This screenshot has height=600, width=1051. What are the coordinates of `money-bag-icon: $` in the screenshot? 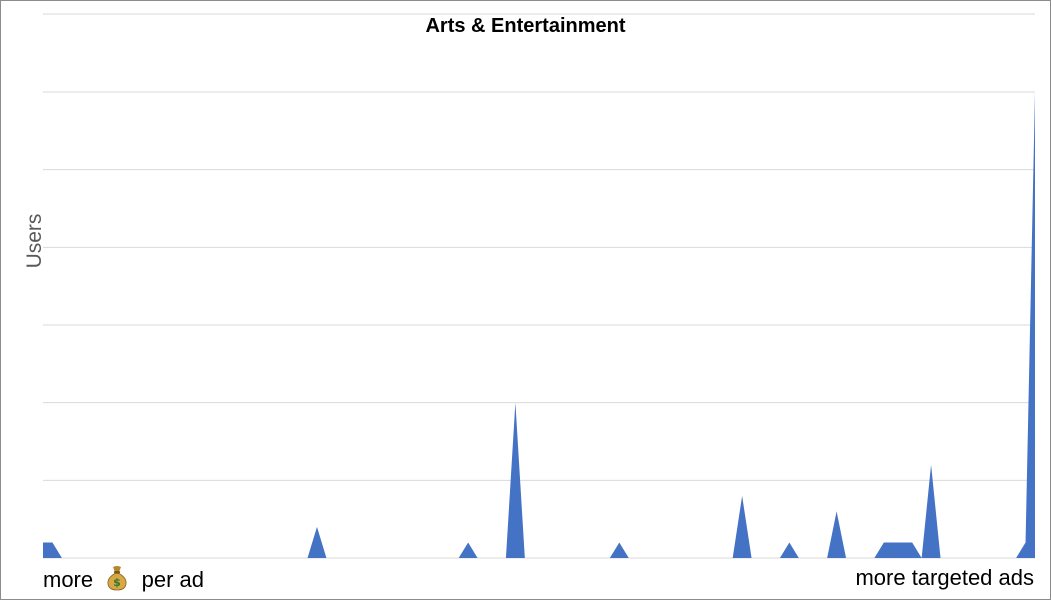 It's located at (117, 578).